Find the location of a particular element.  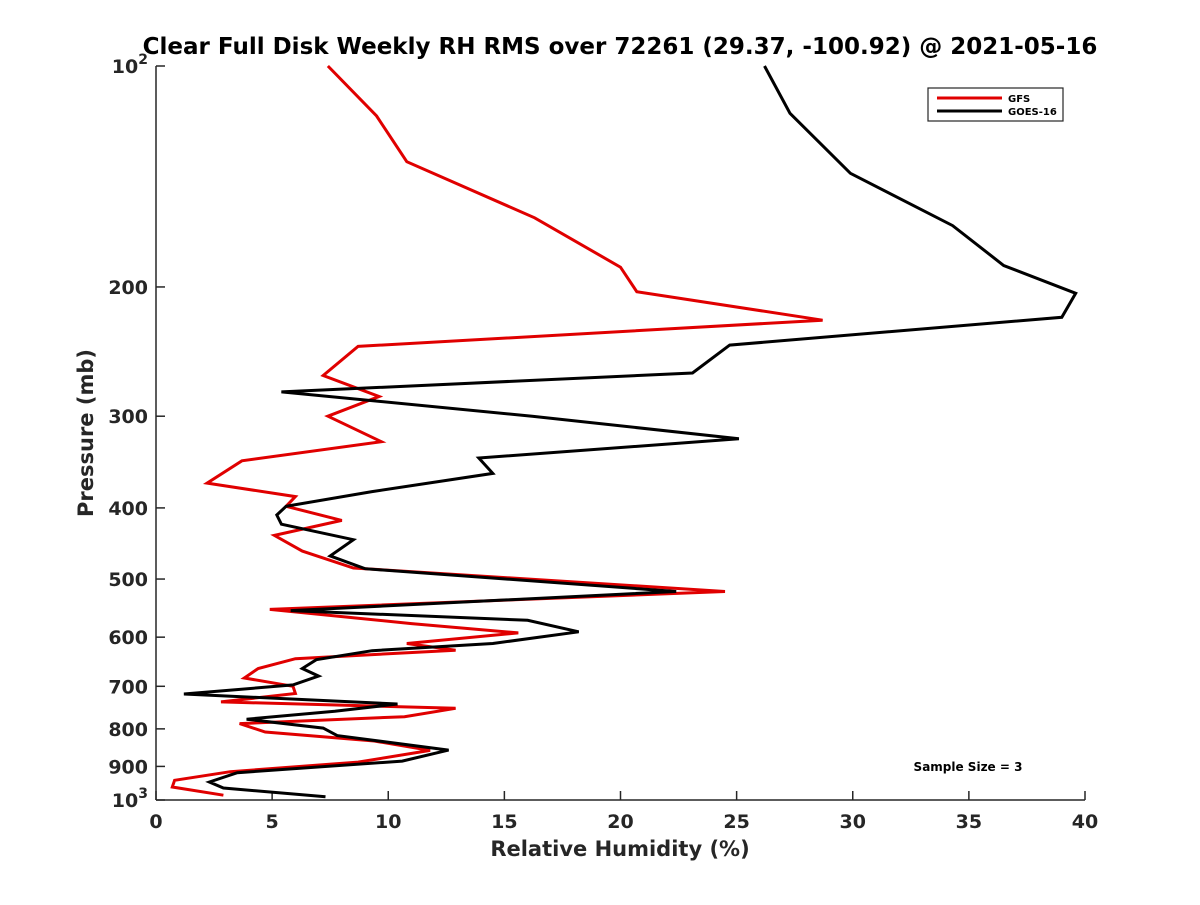

x-tick-label: 5 is located at coordinates (272, 822).